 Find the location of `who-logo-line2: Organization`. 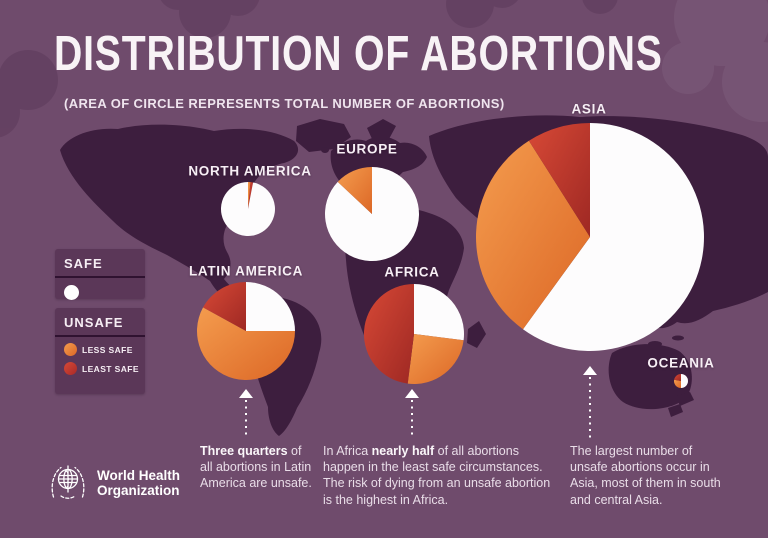

who-logo-line2: Organization is located at coordinates (138, 490).